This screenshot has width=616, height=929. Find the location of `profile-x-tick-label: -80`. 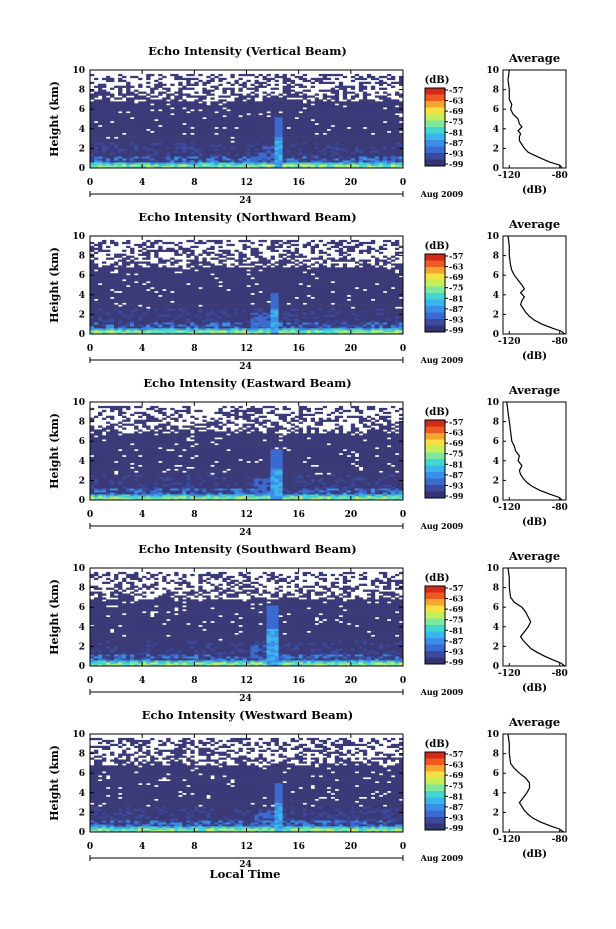

profile-x-tick-label: -80 is located at coordinates (560, 176).